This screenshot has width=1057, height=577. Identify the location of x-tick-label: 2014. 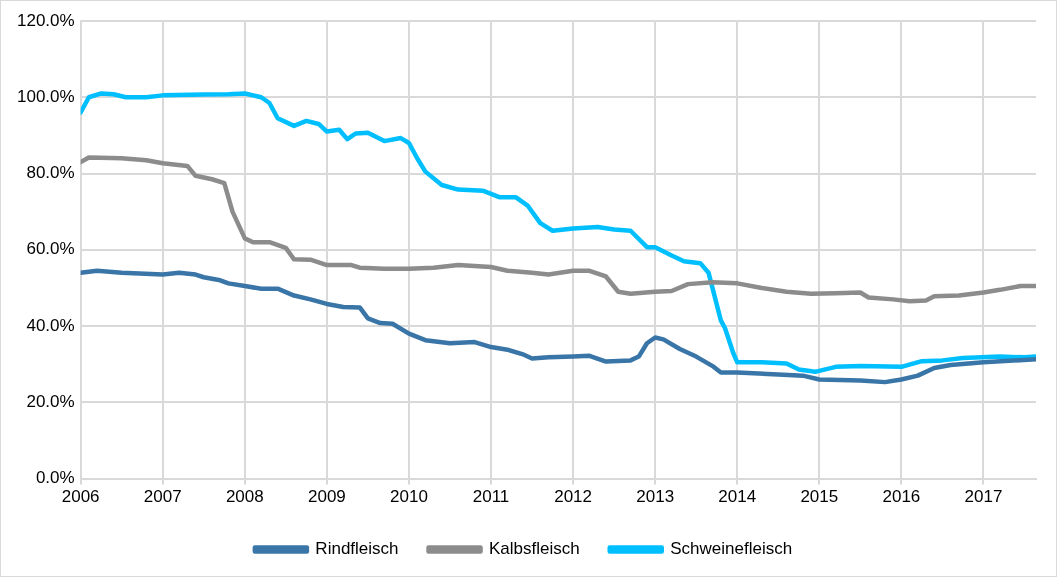
(737, 497).